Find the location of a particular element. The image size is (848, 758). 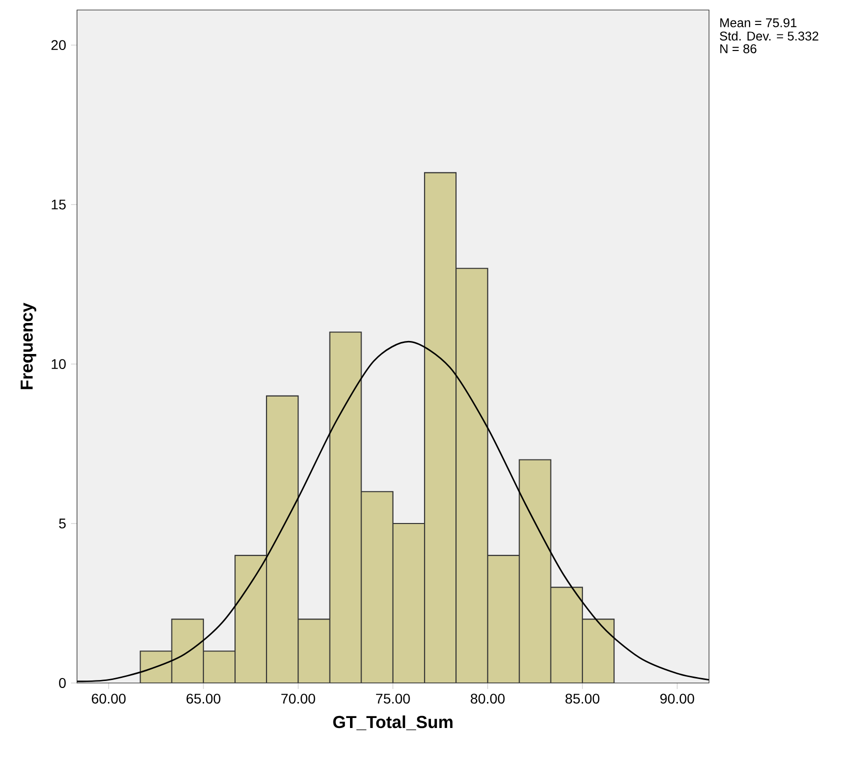

text: Std. Dev. = 5.332 is located at coordinates (769, 36).